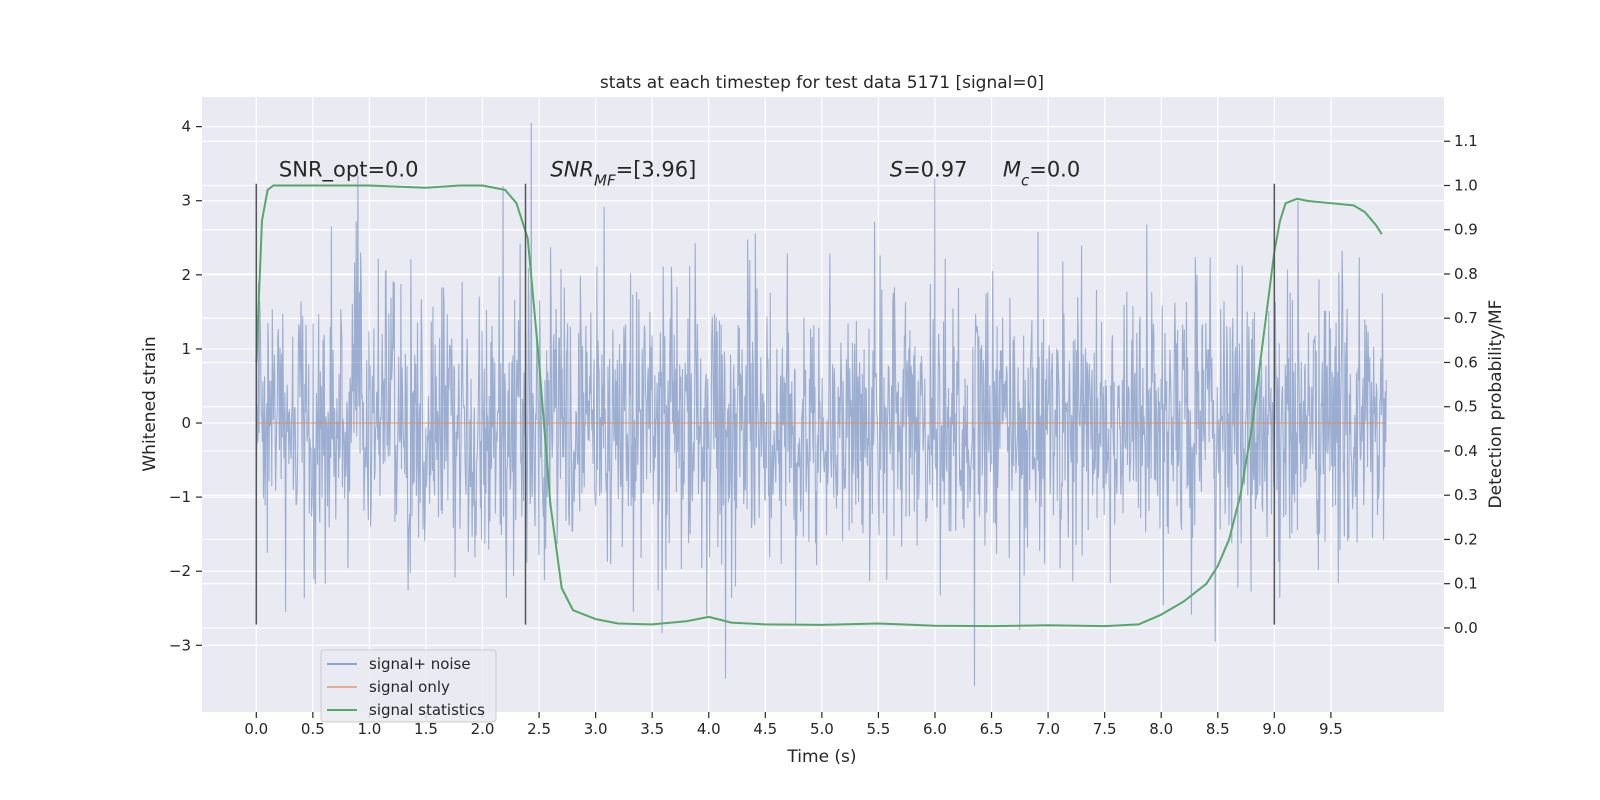  What do you see at coordinates (427, 710) in the screenshot?
I see `legend-label: signal statistics` at bounding box center [427, 710].